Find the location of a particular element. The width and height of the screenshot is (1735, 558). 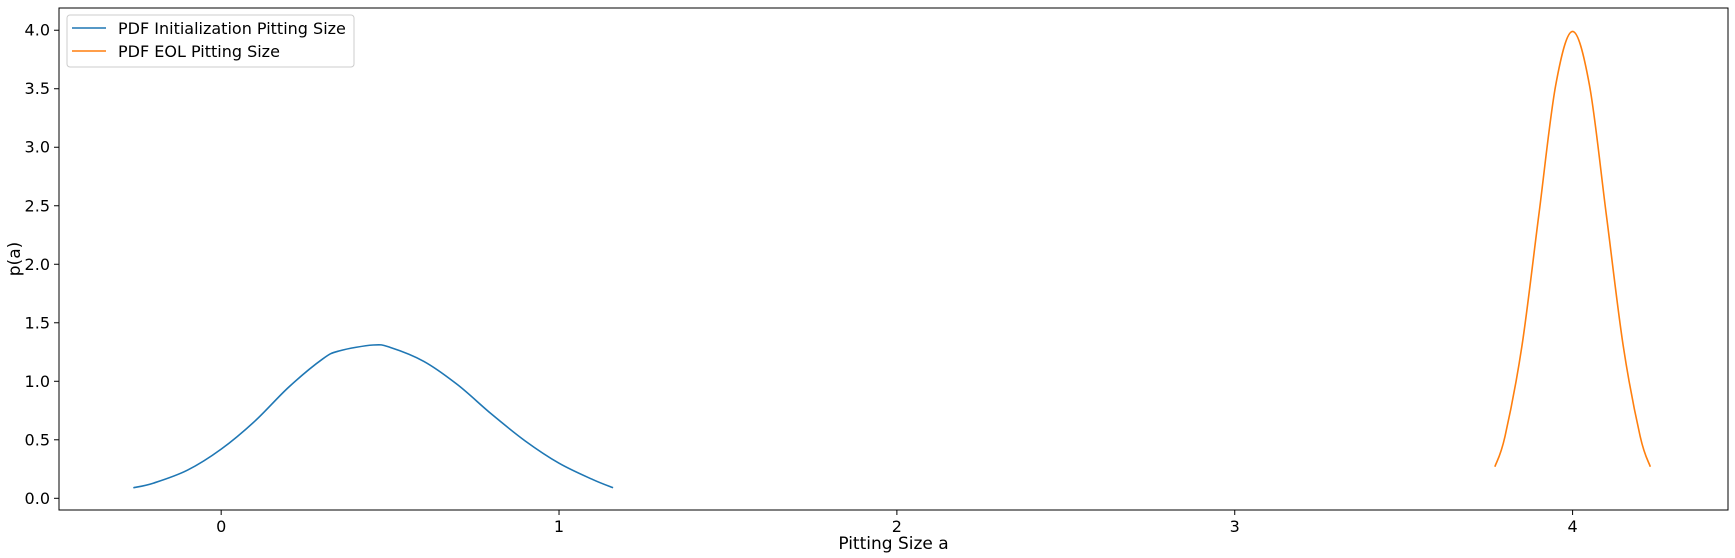

y-tick-label: 4.0 is located at coordinates (37, 30).